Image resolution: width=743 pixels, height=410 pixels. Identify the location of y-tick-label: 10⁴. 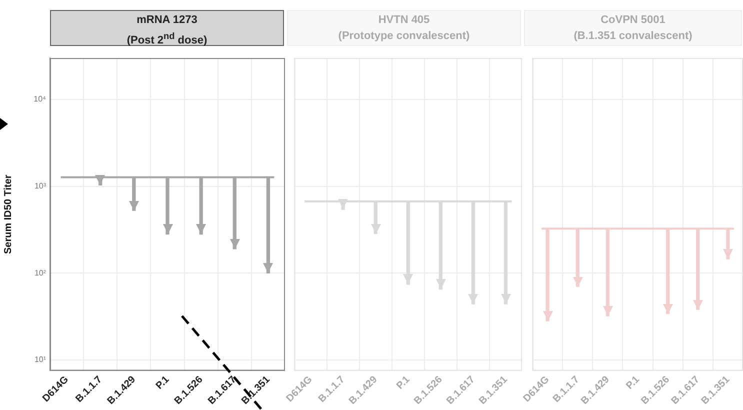
(40, 99).